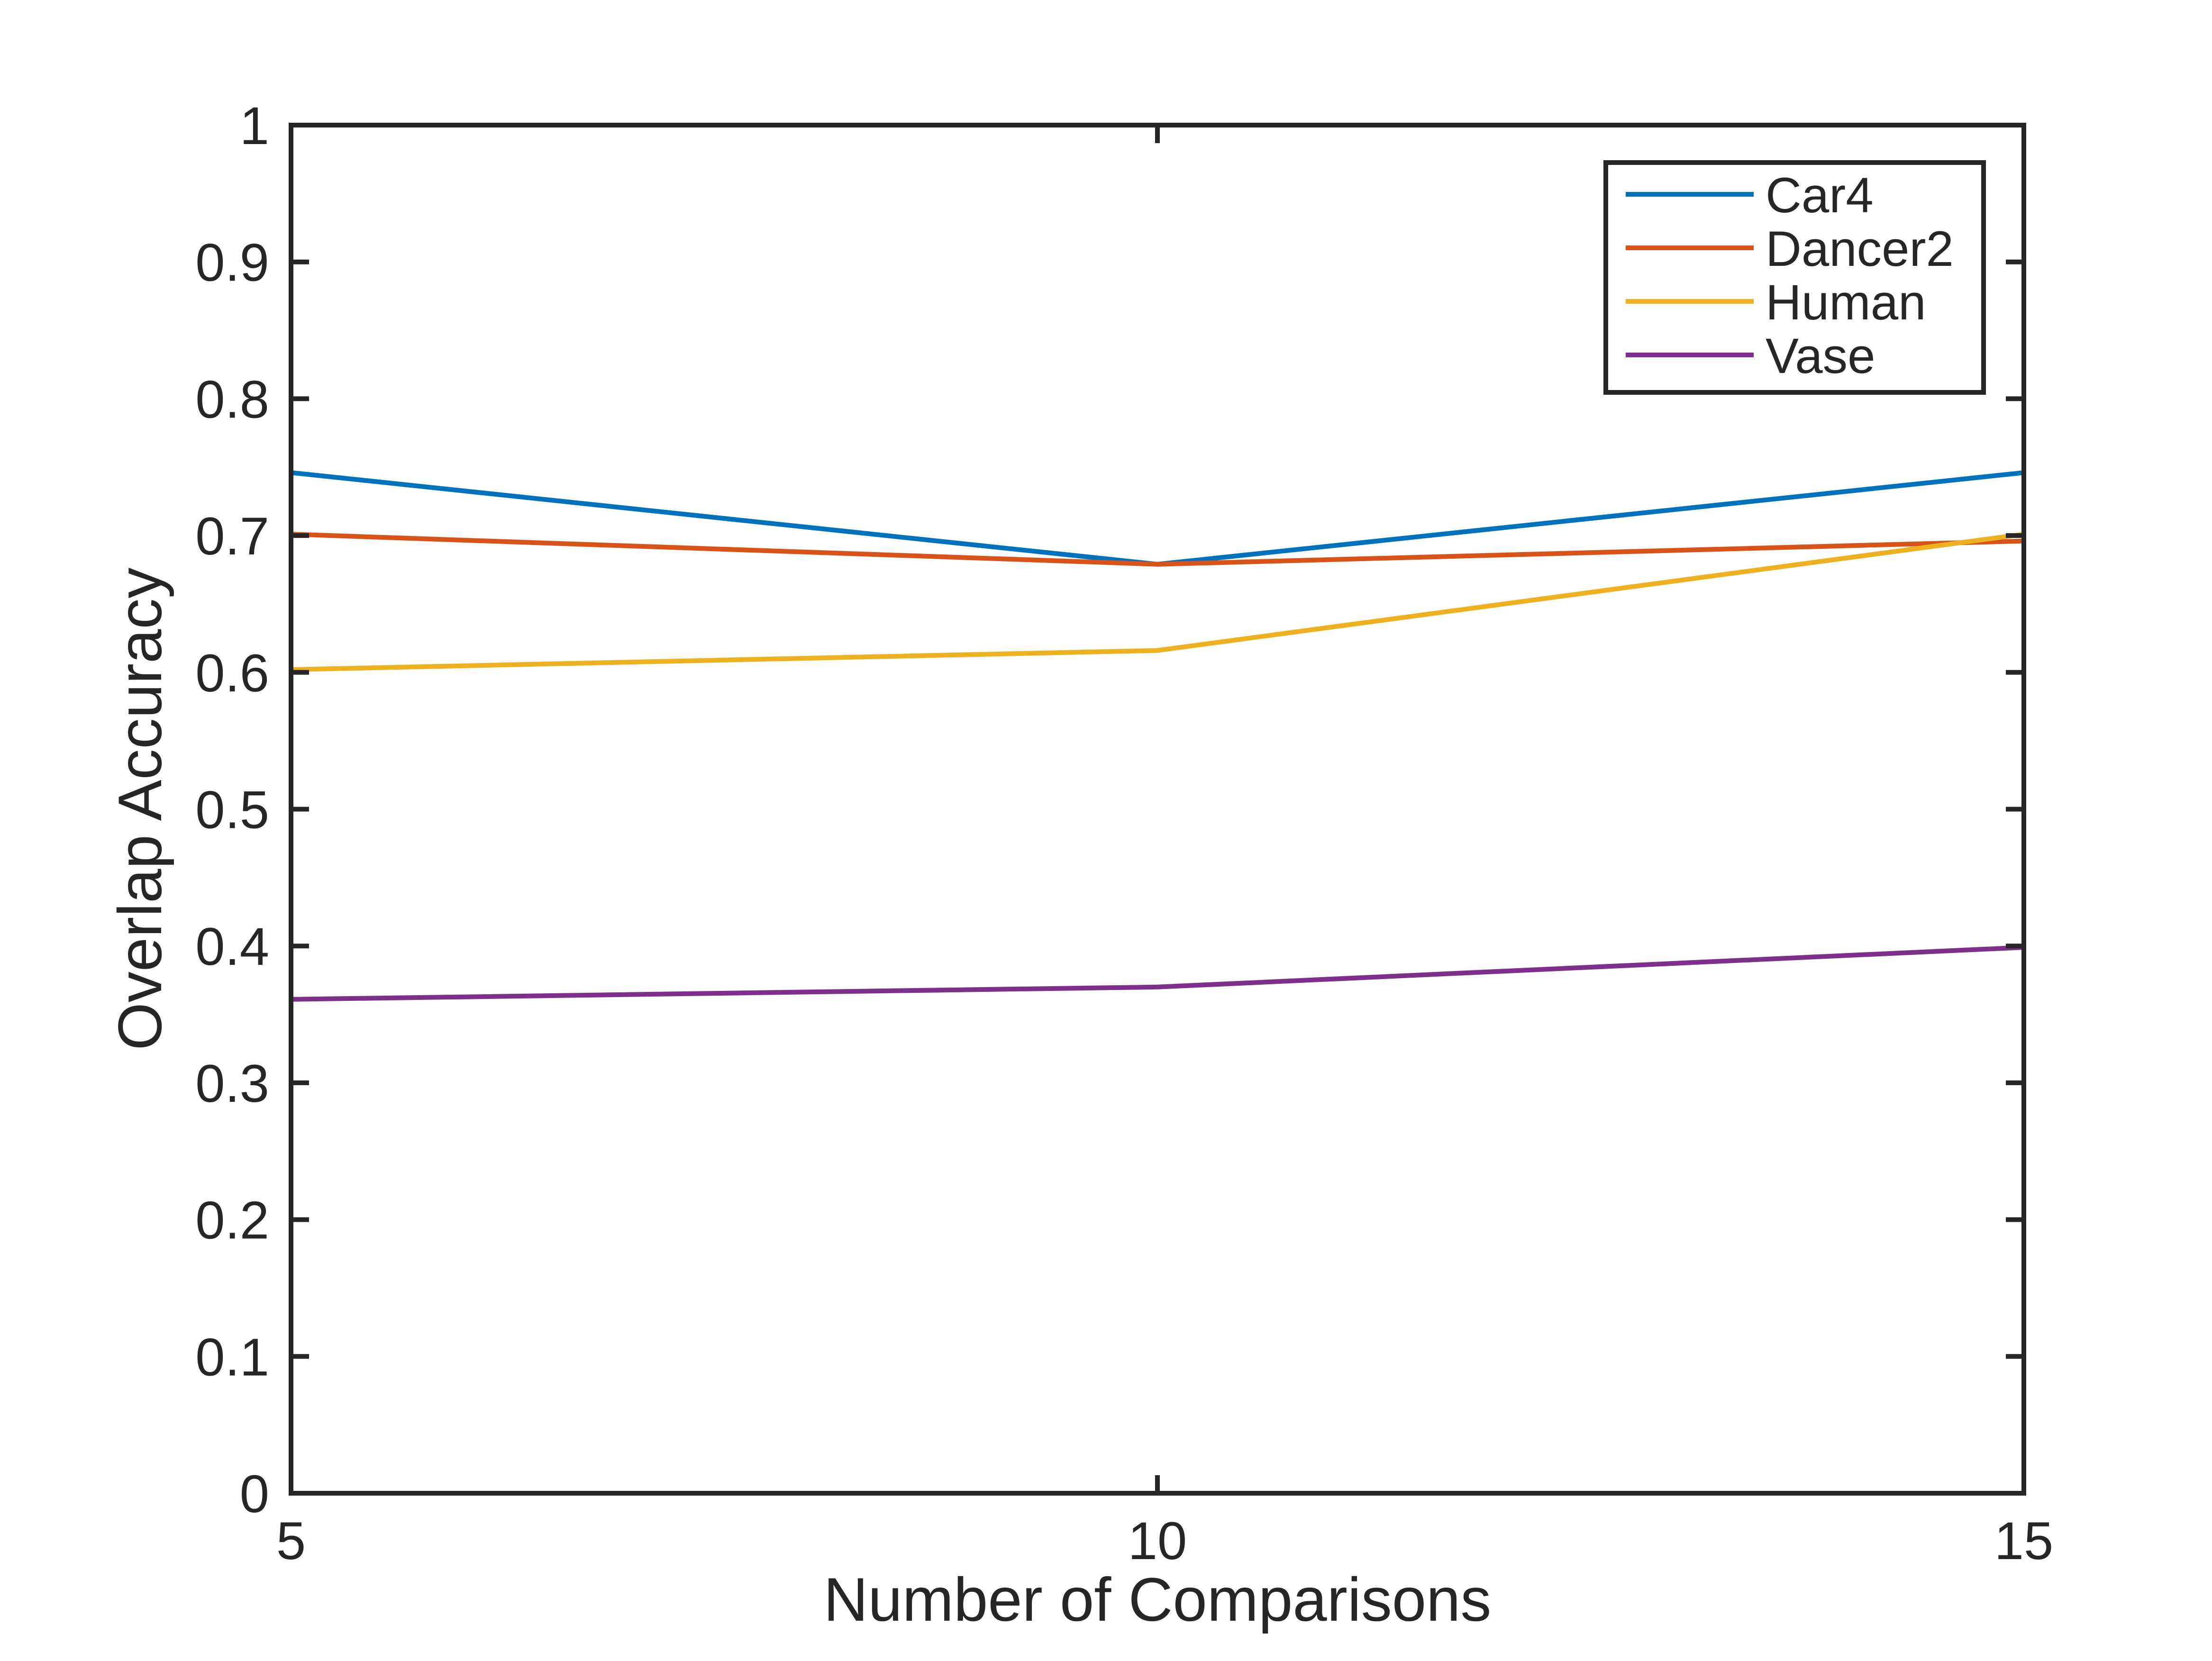 The image size is (2212, 1661). Describe the element at coordinates (2024, 1541) in the screenshot. I see `x-tick-label: 15` at that location.